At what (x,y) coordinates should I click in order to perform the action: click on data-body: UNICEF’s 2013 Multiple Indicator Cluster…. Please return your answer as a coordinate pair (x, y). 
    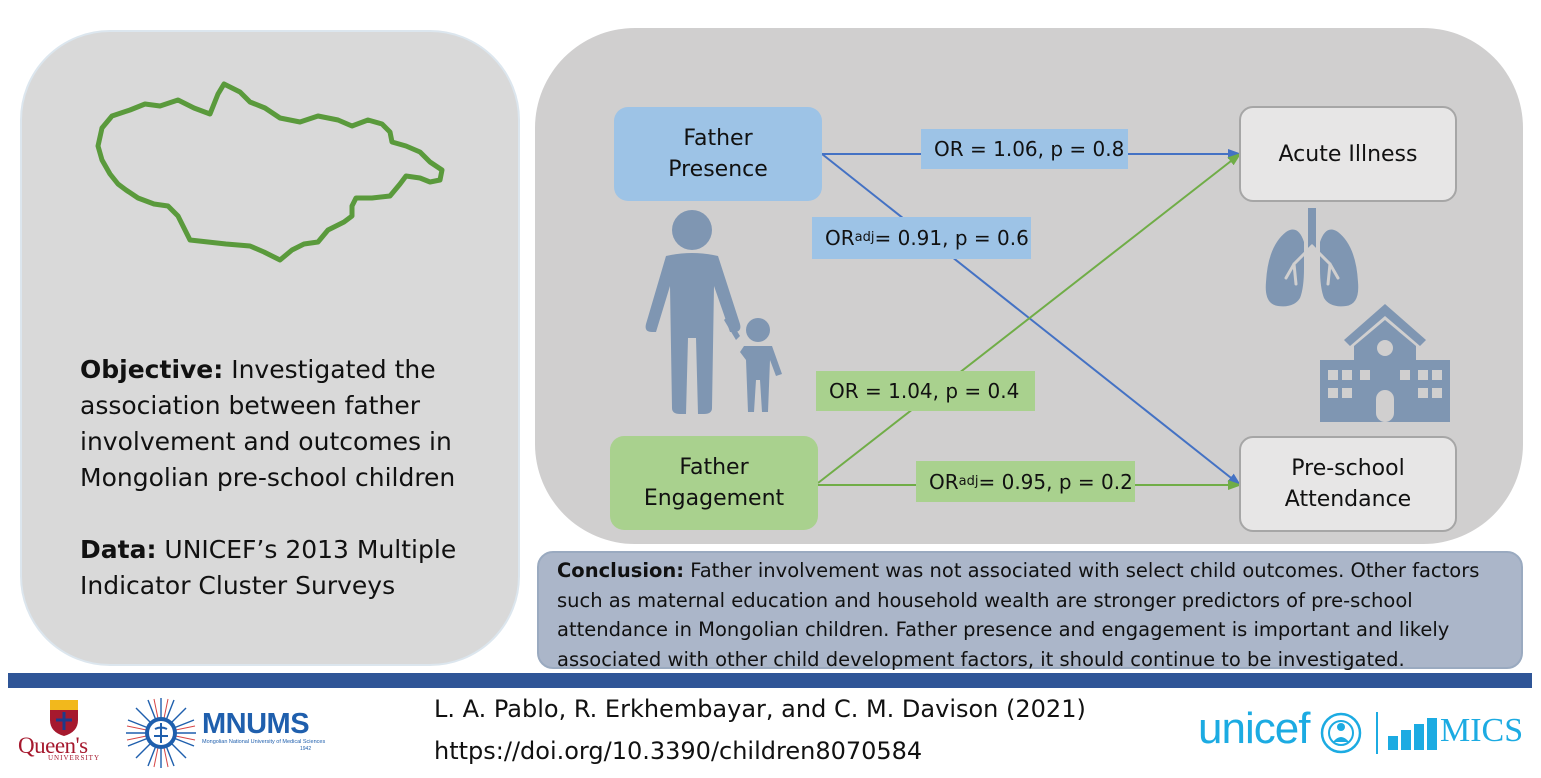
    Looking at the image, I should click on (268, 567).